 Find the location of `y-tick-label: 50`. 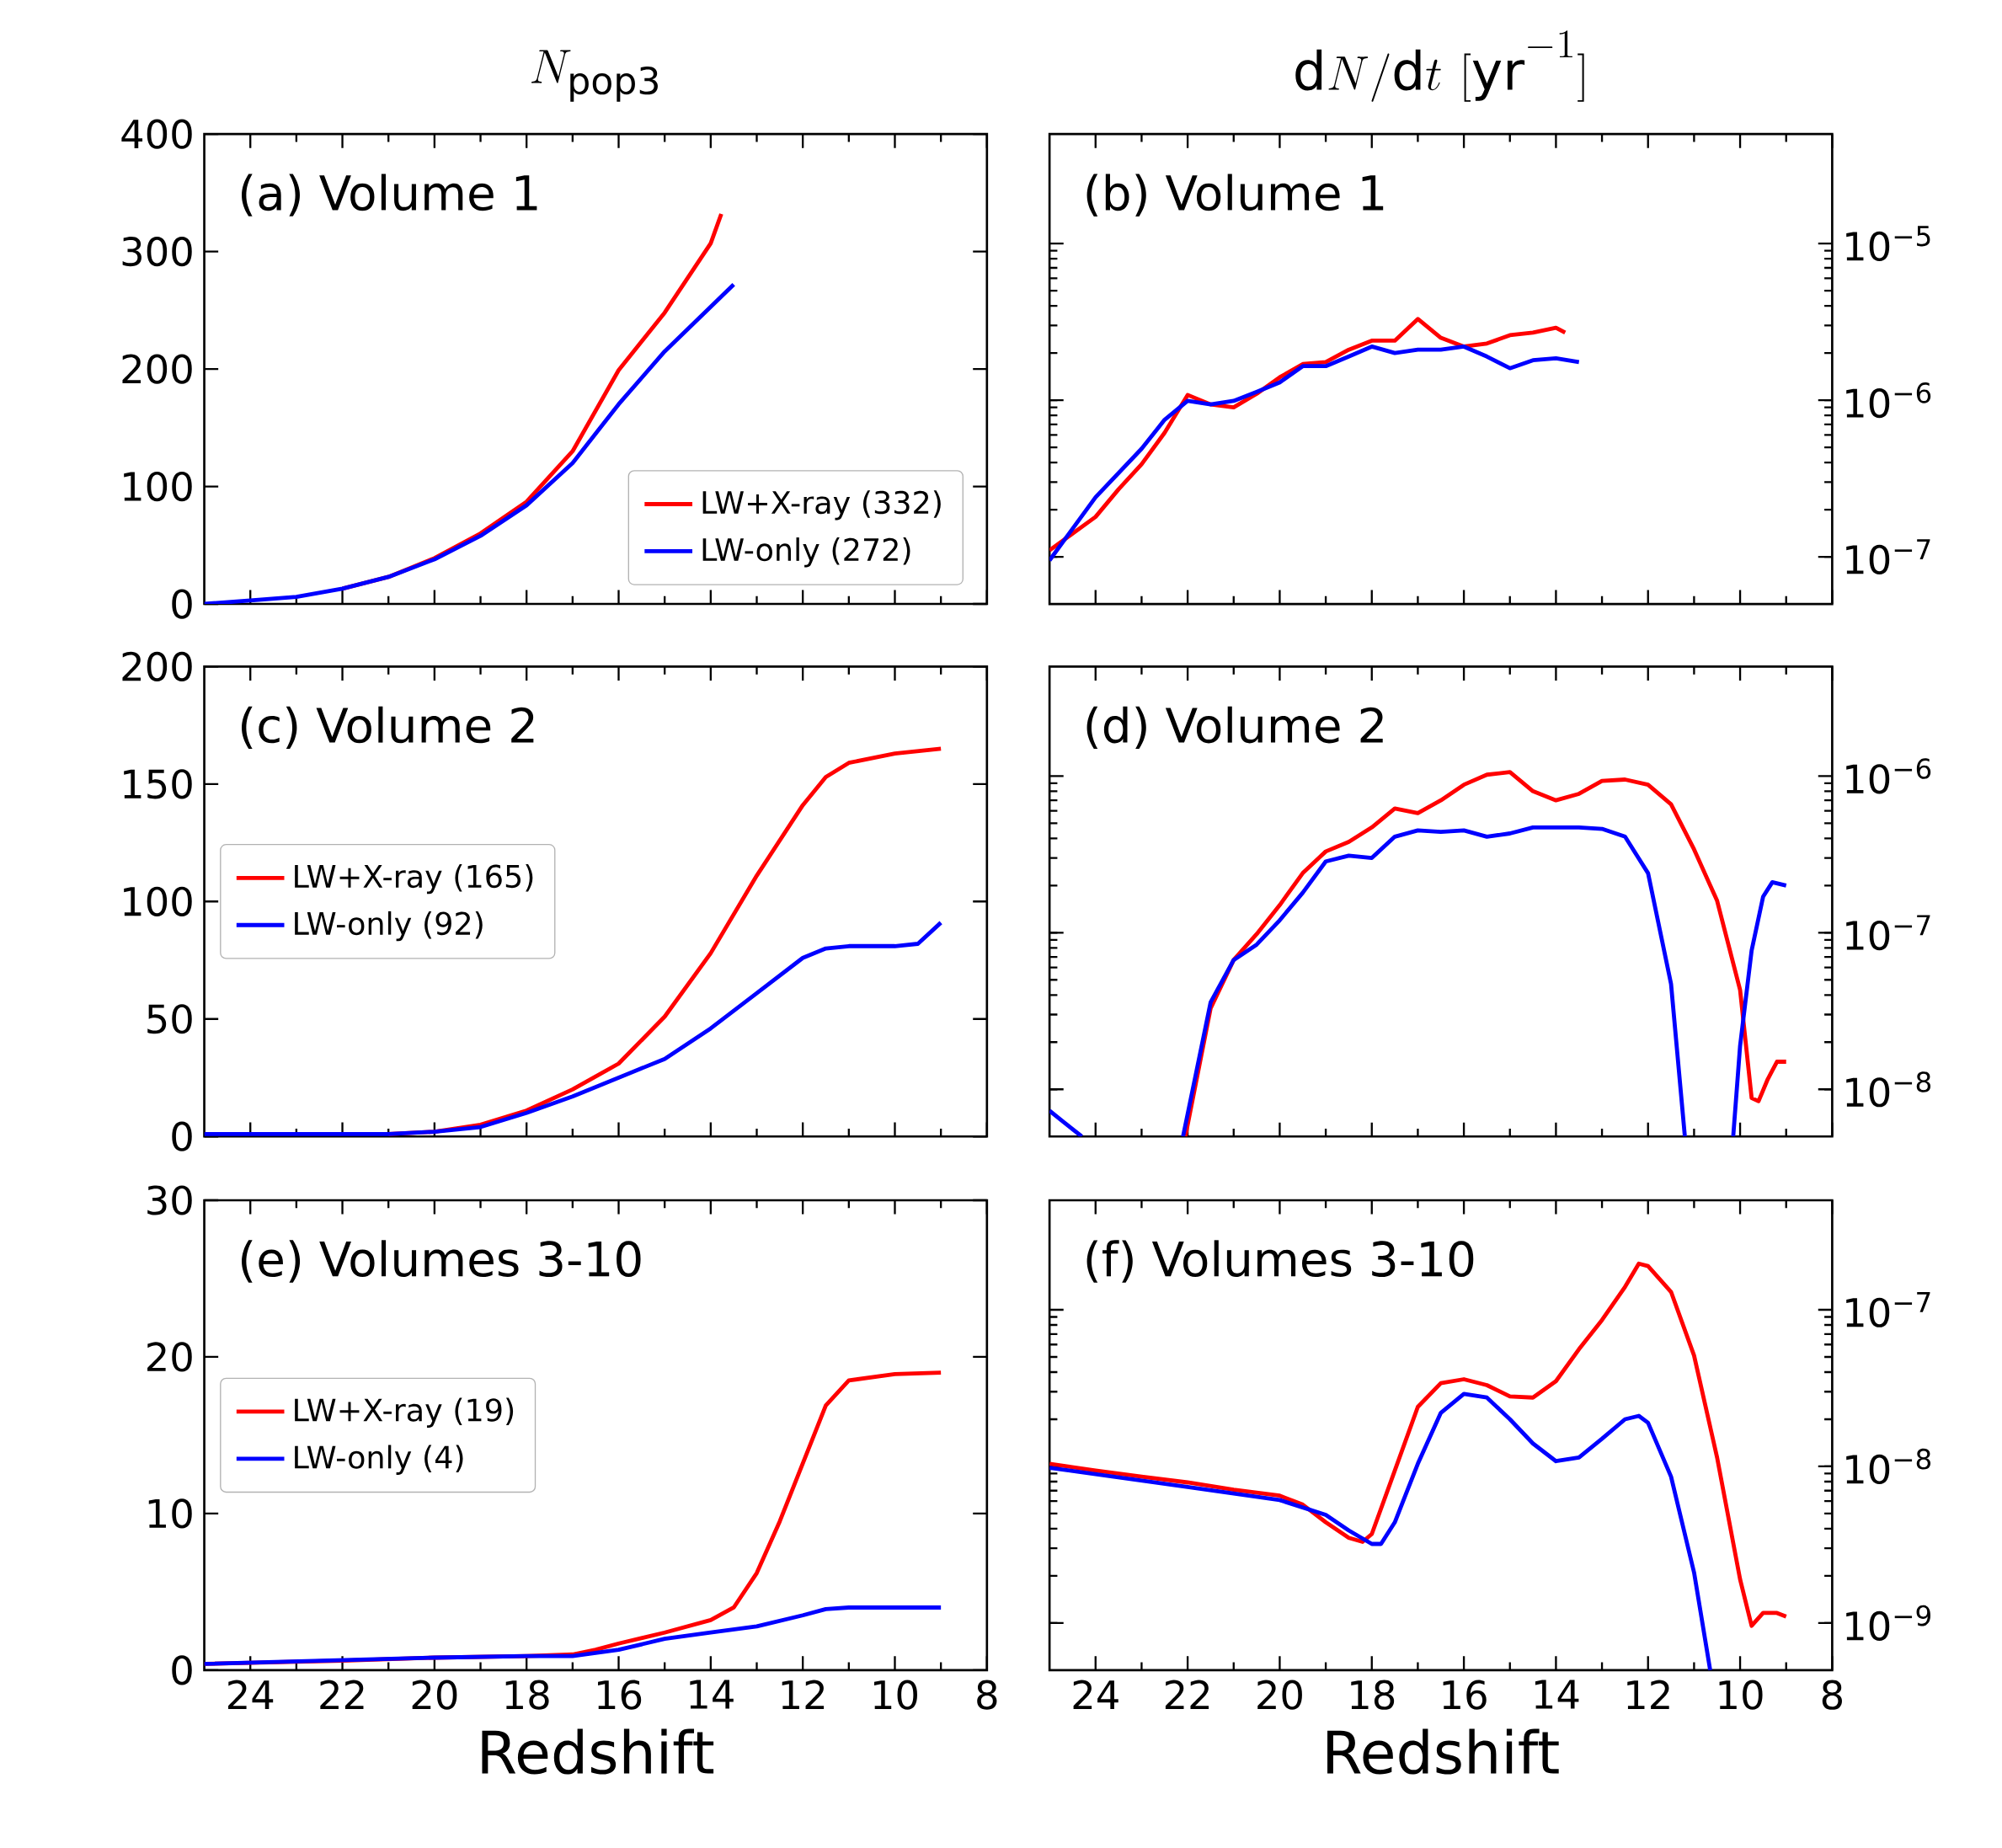

y-tick-label: 50 is located at coordinates (169, 1019).